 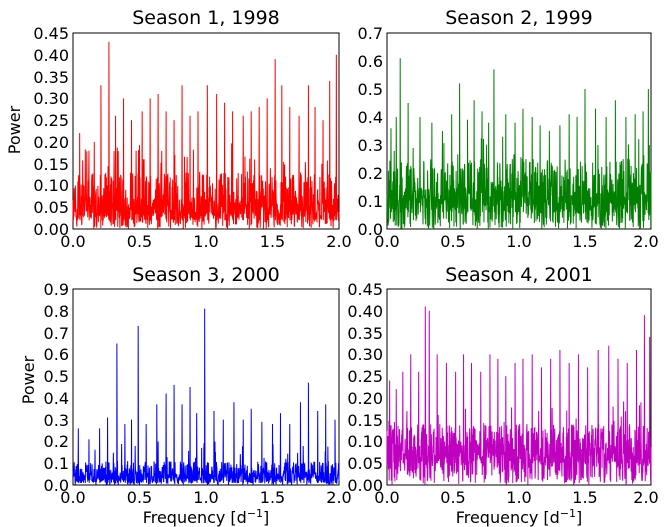 What do you see at coordinates (519, 517) in the screenshot?
I see `panel-4-xlabel: Frequency [d−1]` at bounding box center [519, 517].